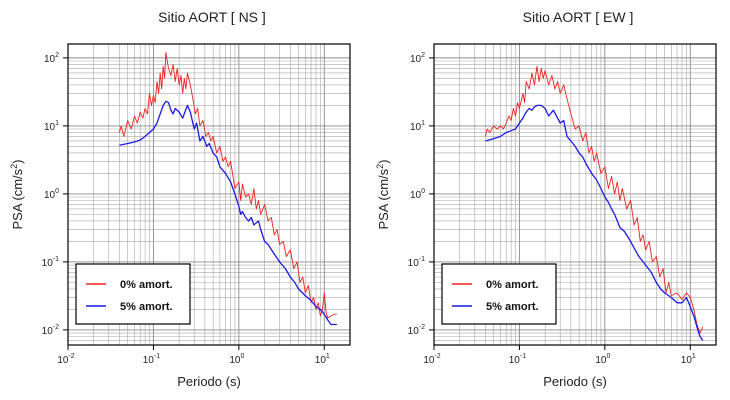  What do you see at coordinates (212, 17) in the screenshot?
I see `chart-title: Sitio AORT [ NS ]` at bounding box center [212, 17].